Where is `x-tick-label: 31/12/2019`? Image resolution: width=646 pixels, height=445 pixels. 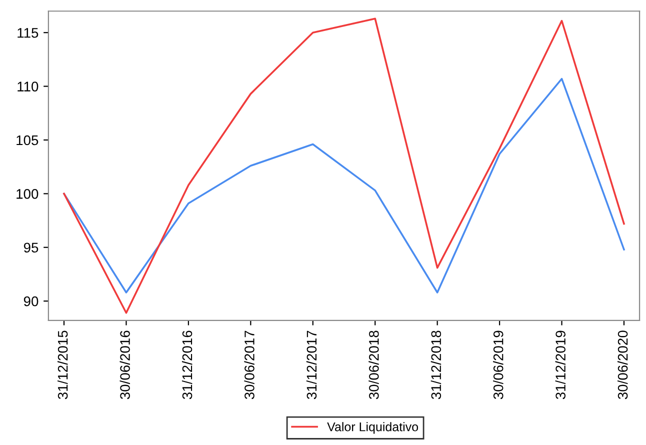 x-tick-label: 31/12/2019 is located at coordinates (560, 365).